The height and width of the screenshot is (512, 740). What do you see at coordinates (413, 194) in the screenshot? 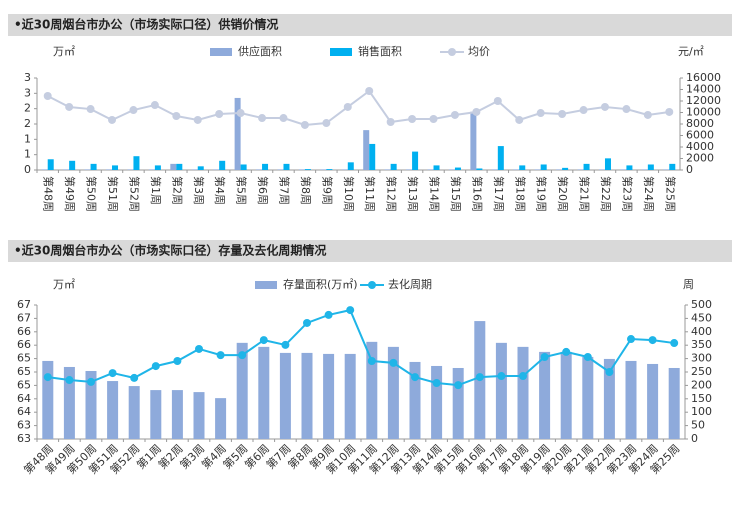
I see `x-tick-label: 第13周` at bounding box center [413, 194].